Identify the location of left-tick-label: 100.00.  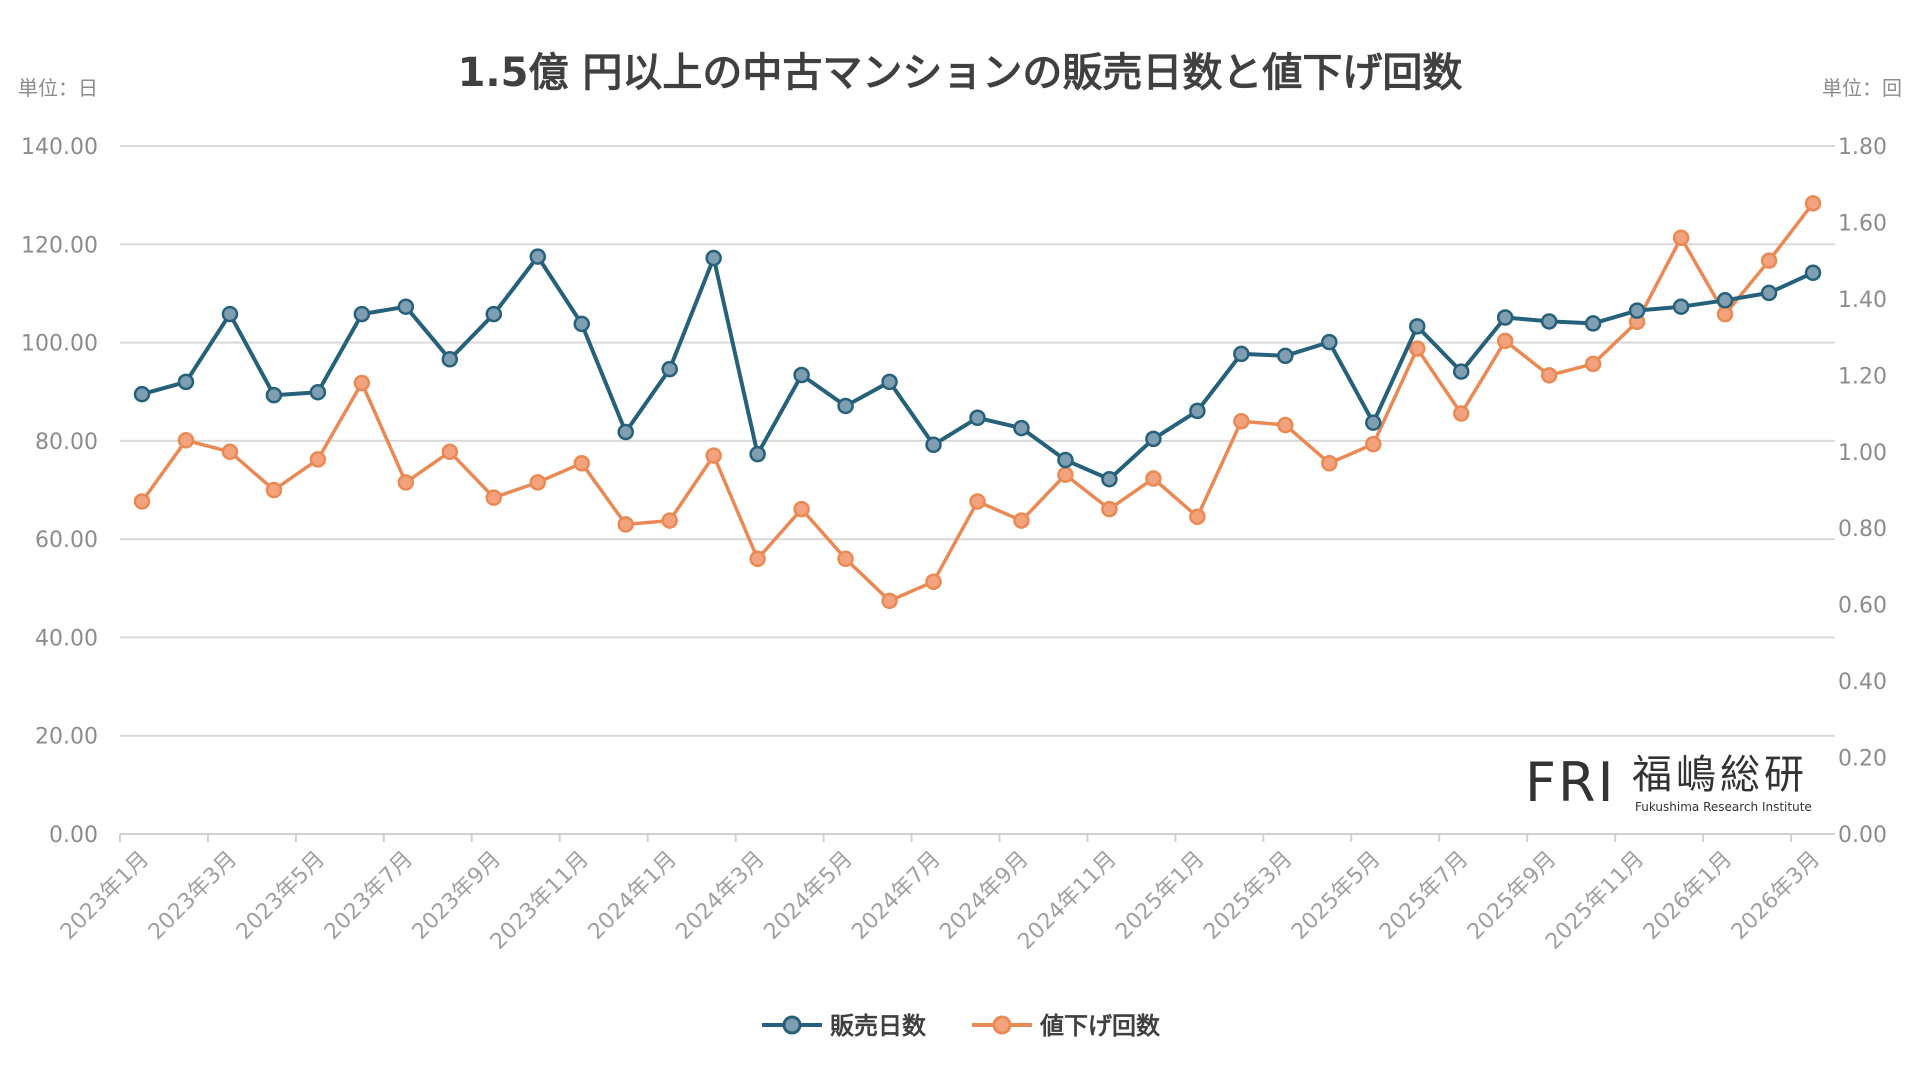
(59, 344).